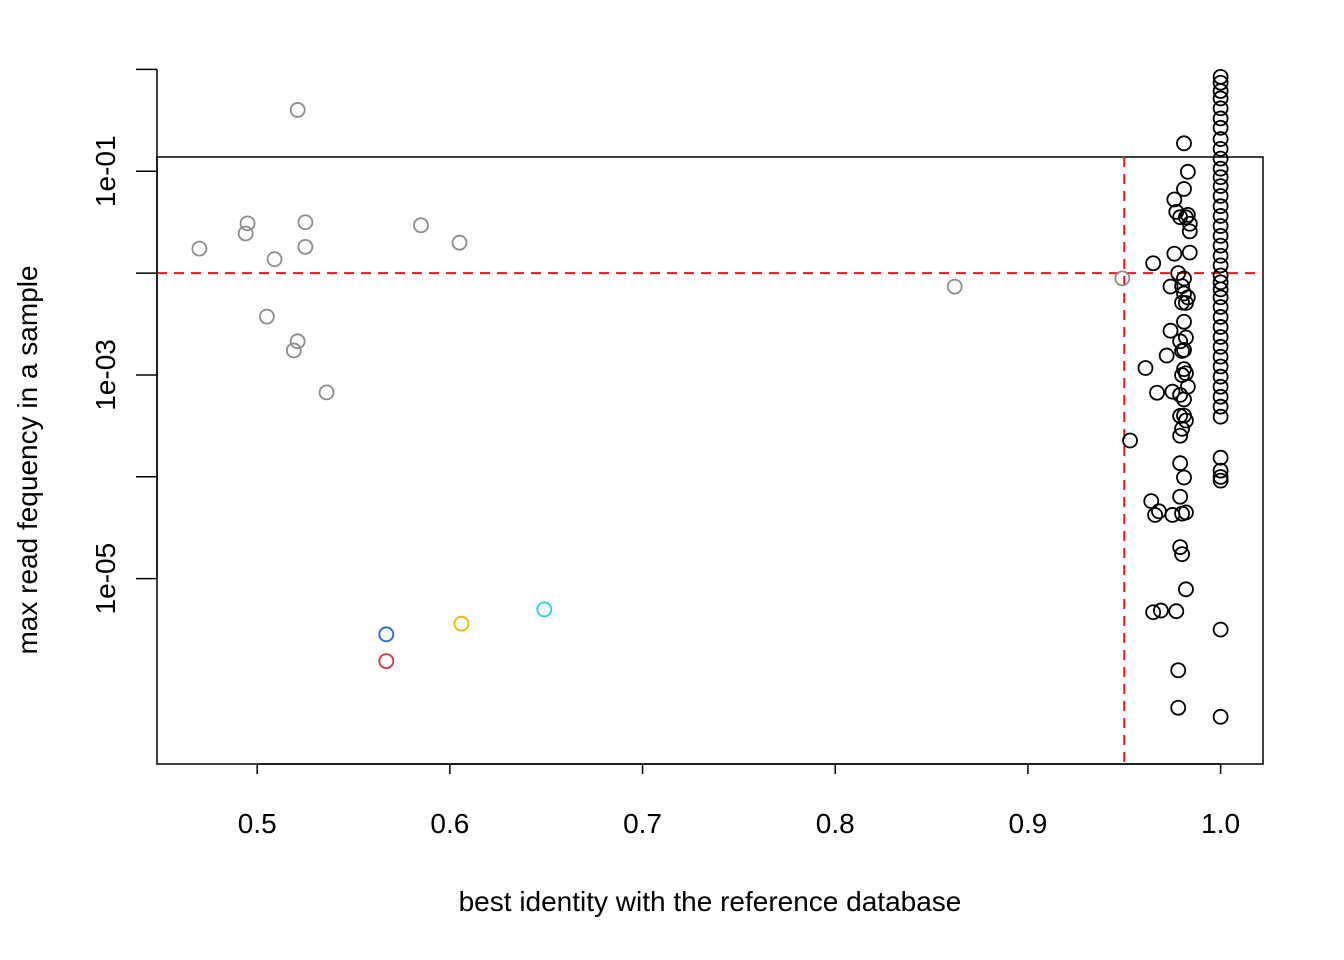  What do you see at coordinates (105, 579) in the screenshot?
I see `y-tick-label: 1e-05` at bounding box center [105, 579].